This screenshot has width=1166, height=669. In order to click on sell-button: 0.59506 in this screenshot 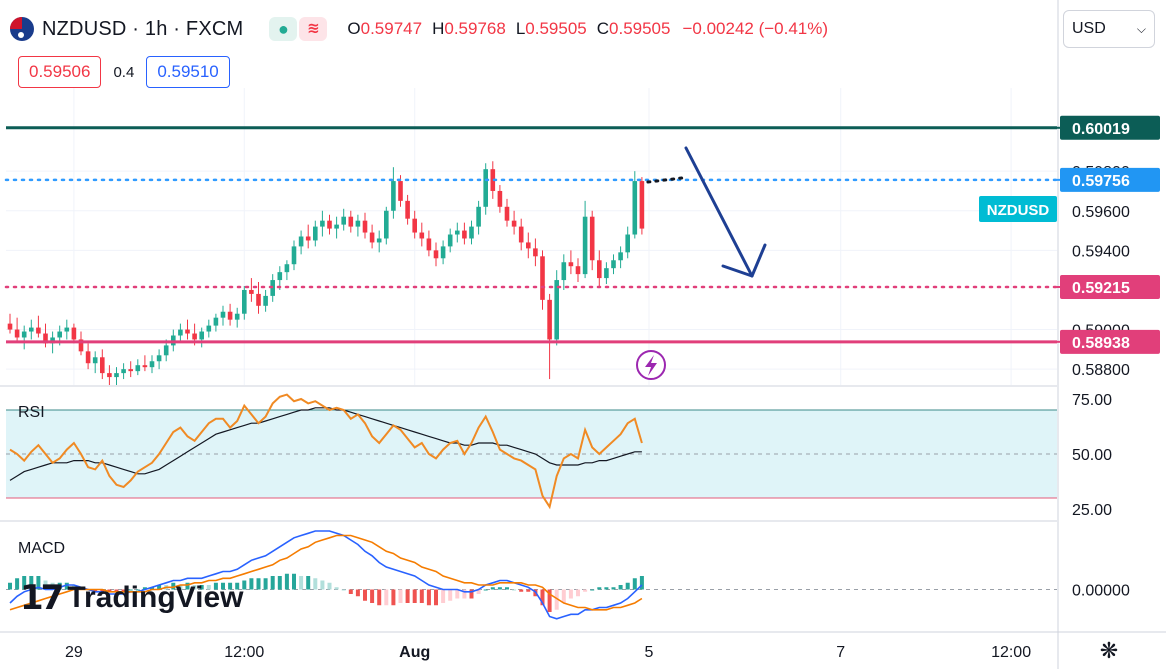, I will do `click(60, 72)`.